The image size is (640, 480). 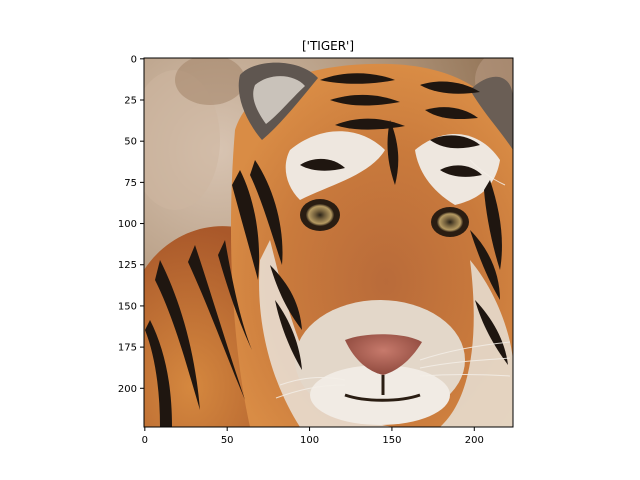 What do you see at coordinates (391, 440) in the screenshot?
I see `x-tick-label: 150` at bounding box center [391, 440].